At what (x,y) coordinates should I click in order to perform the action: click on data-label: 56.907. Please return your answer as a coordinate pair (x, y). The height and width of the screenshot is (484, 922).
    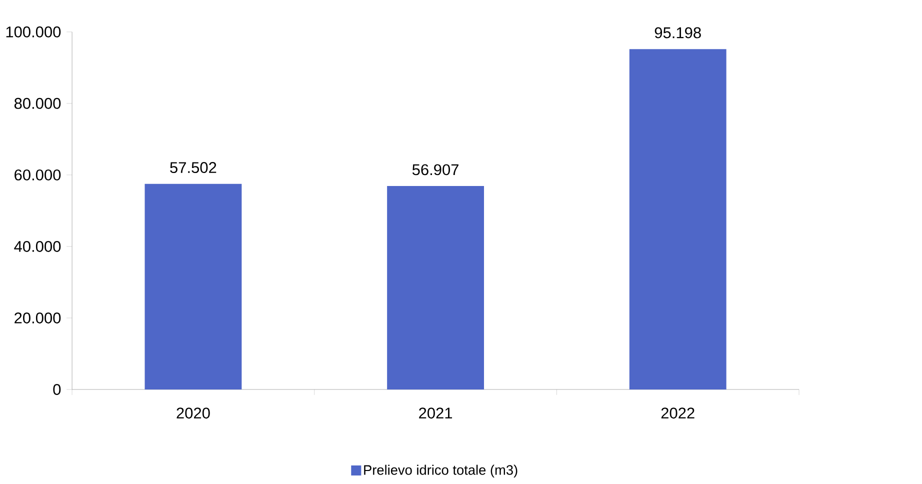
    Looking at the image, I should click on (435, 170).